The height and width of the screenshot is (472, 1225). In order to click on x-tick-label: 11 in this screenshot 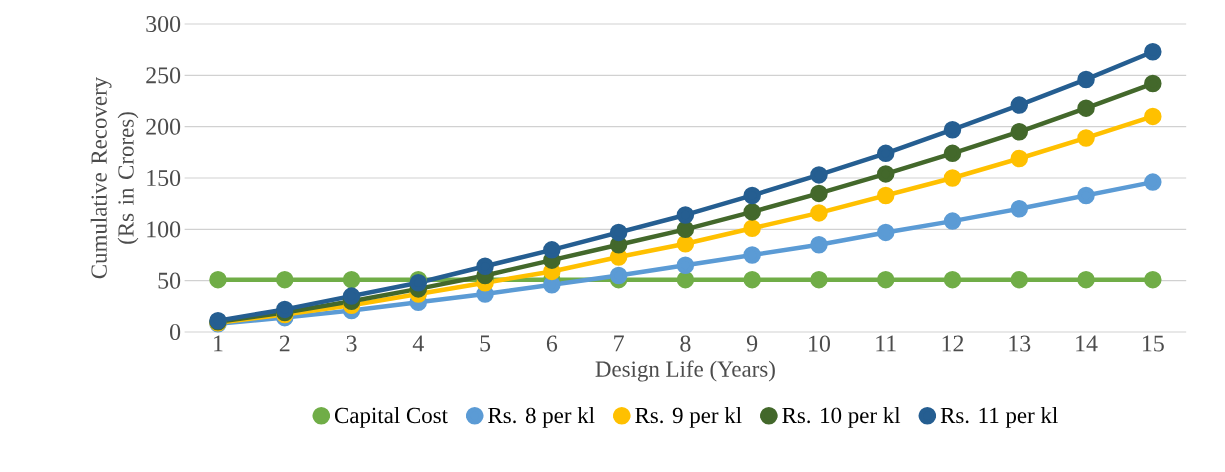, I will do `click(886, 343)`.